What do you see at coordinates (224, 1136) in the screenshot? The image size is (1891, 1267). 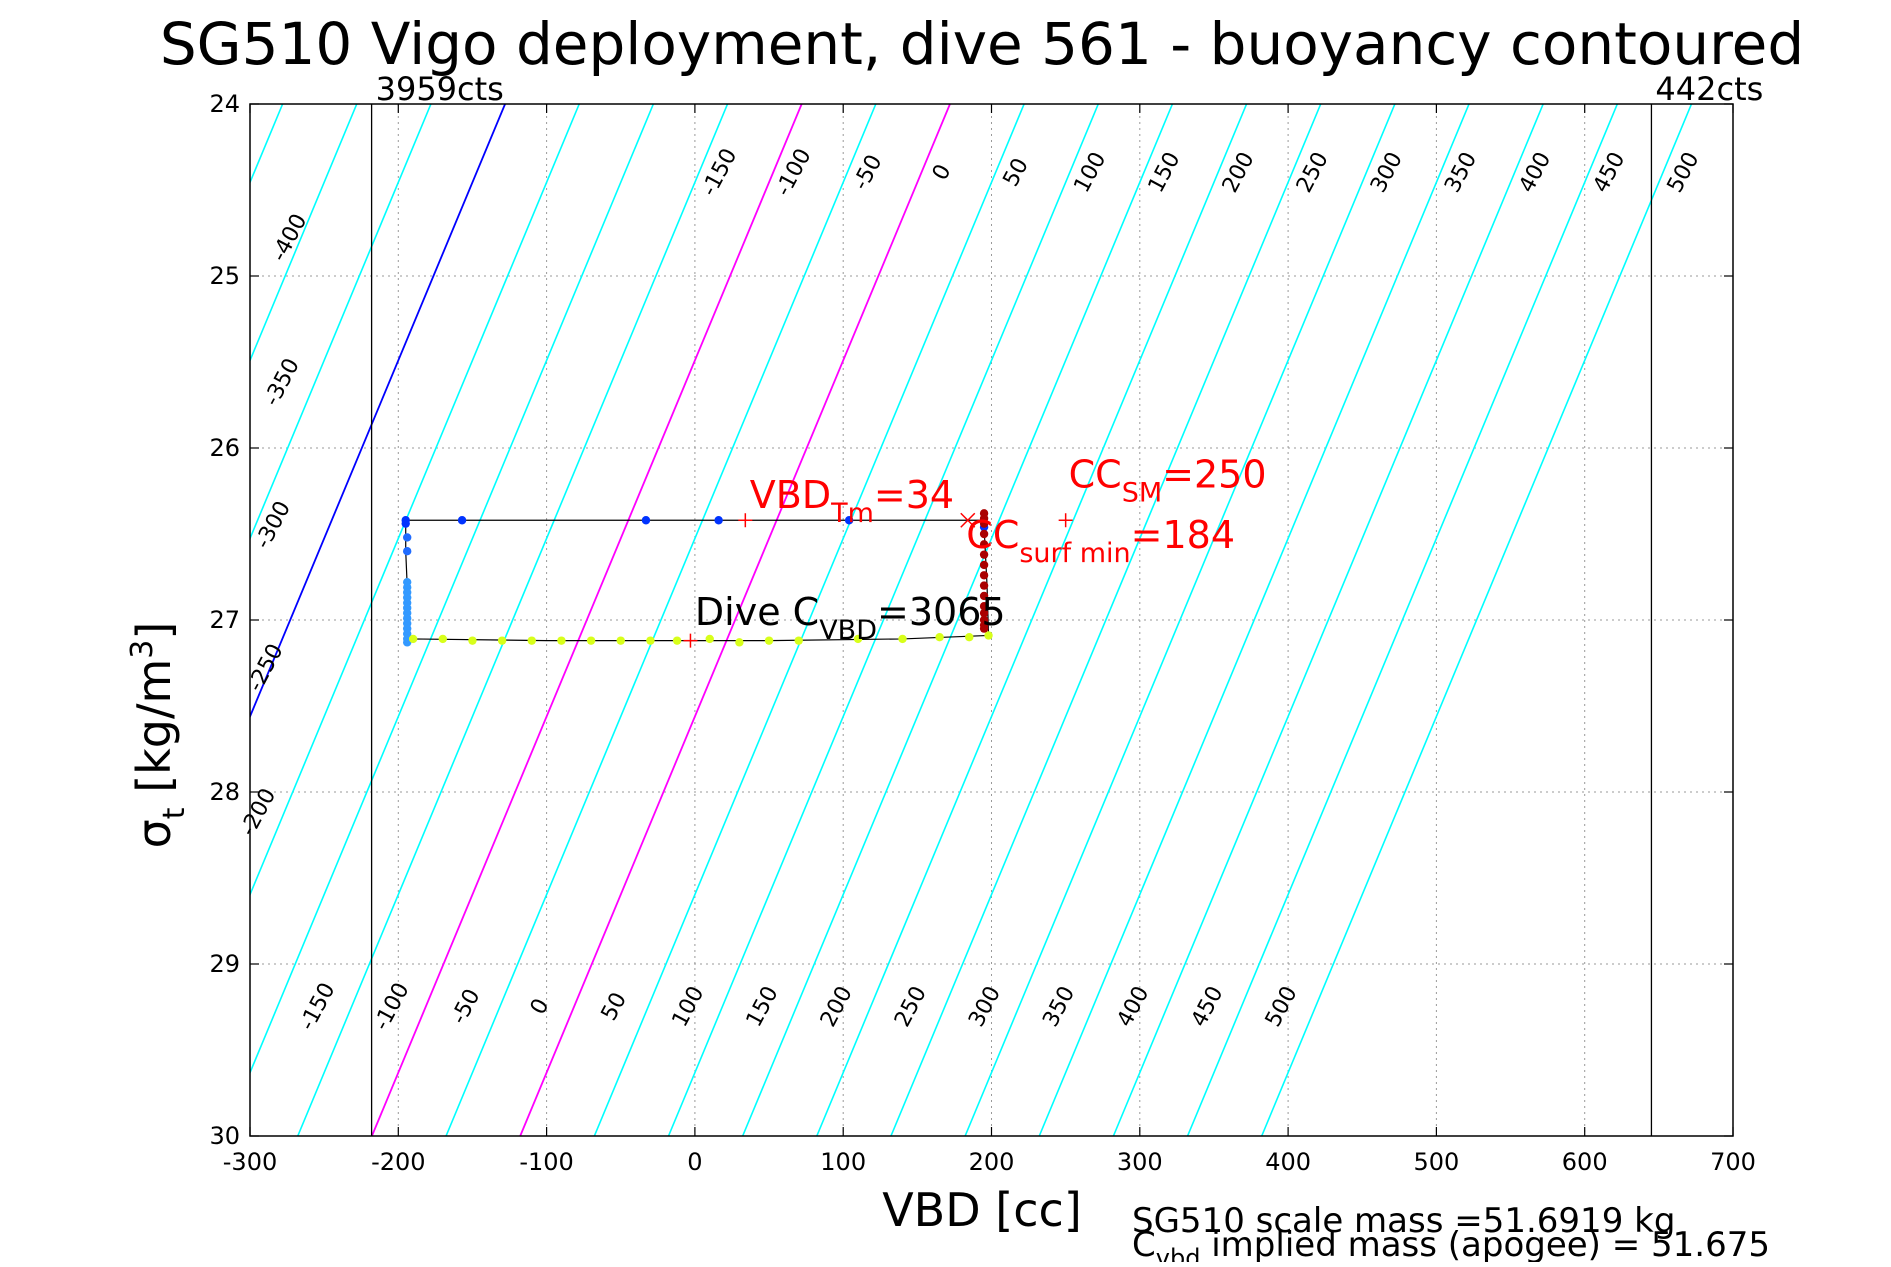 I see `y-tick-label: 30` at bounding box center [224, 1136].